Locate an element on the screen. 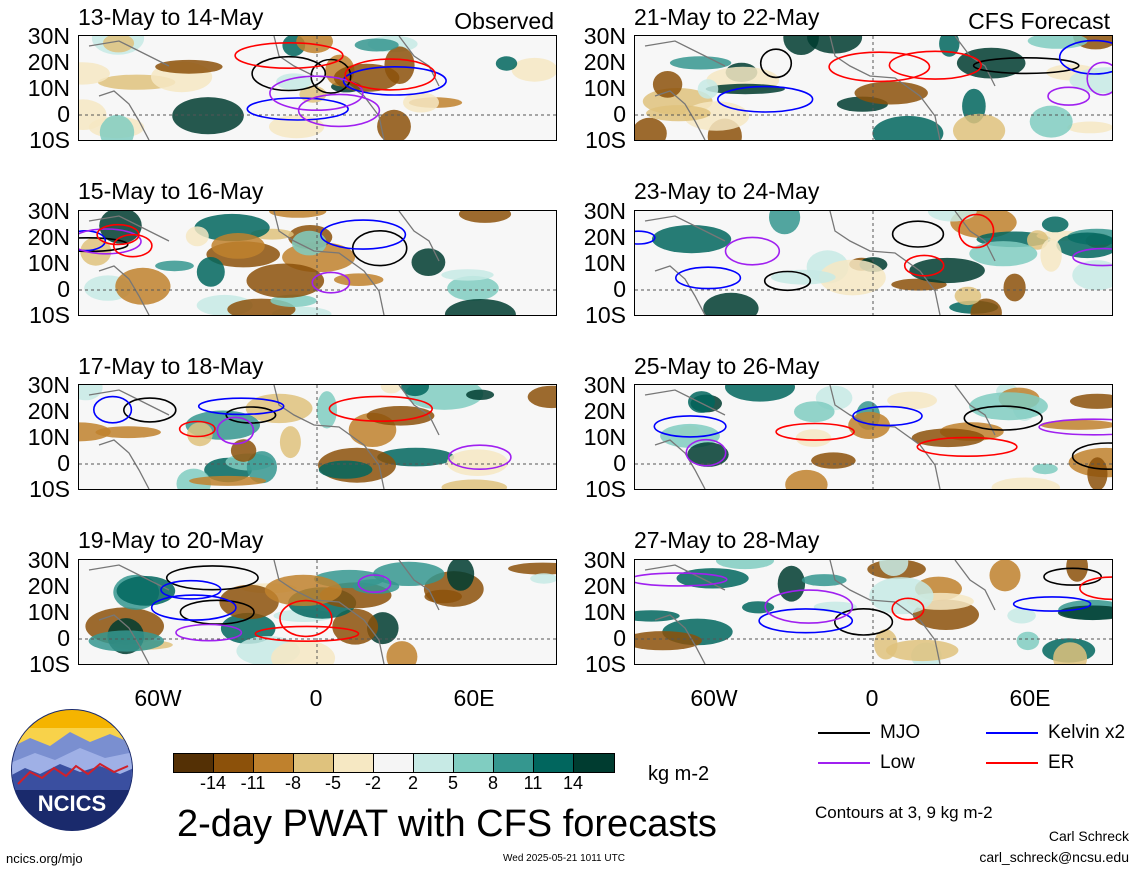 The width and height of the screenshot is (1135, 872). contour-note: Contours at 3, 9 kg m-2 is located at coordinates (904, 812).